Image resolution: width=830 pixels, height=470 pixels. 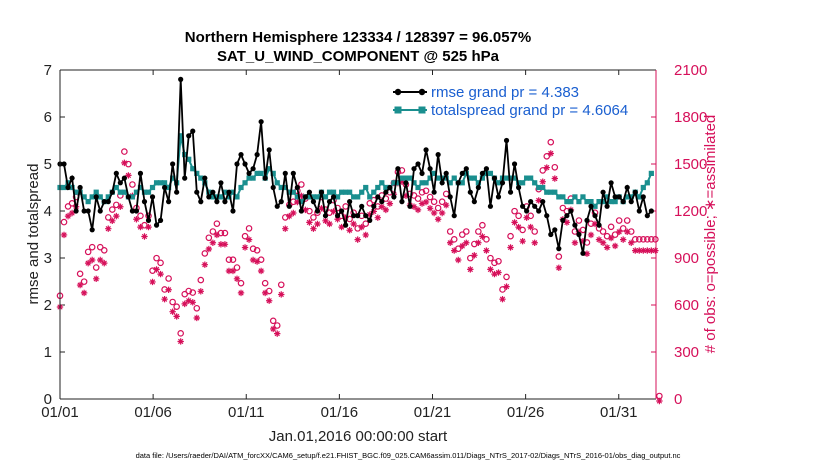 What do you see at coordinates (33, 234) in the screenshot?
I see `left-y-axis-label: rmse and totalspread` at bounding box center [33, 234].